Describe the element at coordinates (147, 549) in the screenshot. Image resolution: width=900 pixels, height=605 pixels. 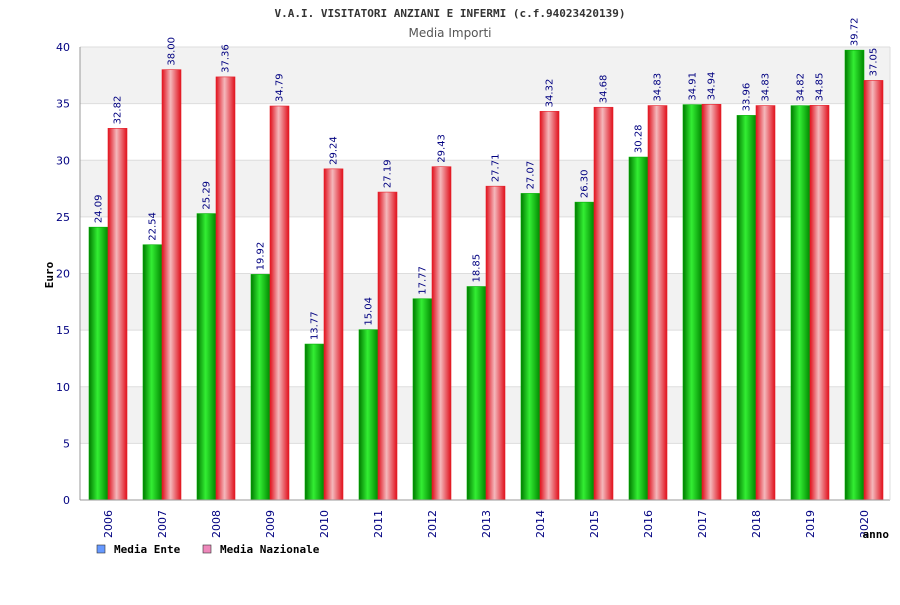
I see `legend-label-media-ente: Media Ente` at that location.